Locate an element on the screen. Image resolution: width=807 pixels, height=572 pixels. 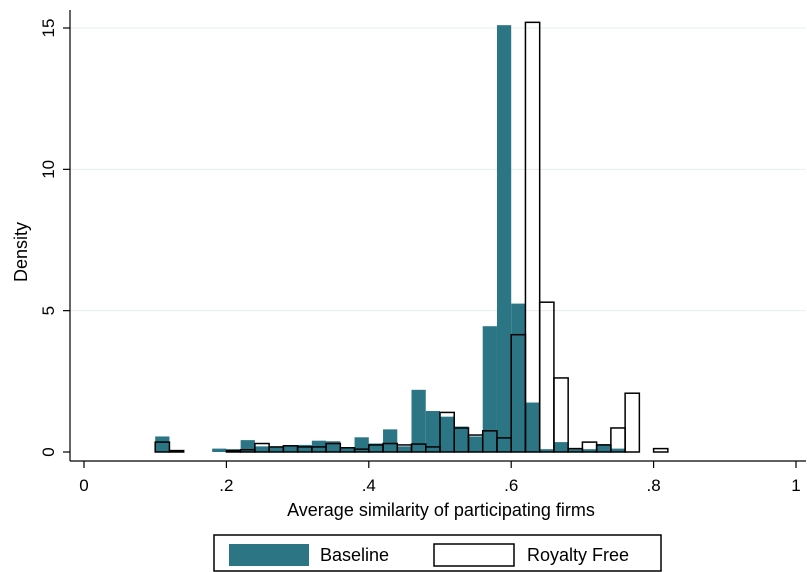
legend: Baseline Royalty Free is located at coordinates (437, 553).